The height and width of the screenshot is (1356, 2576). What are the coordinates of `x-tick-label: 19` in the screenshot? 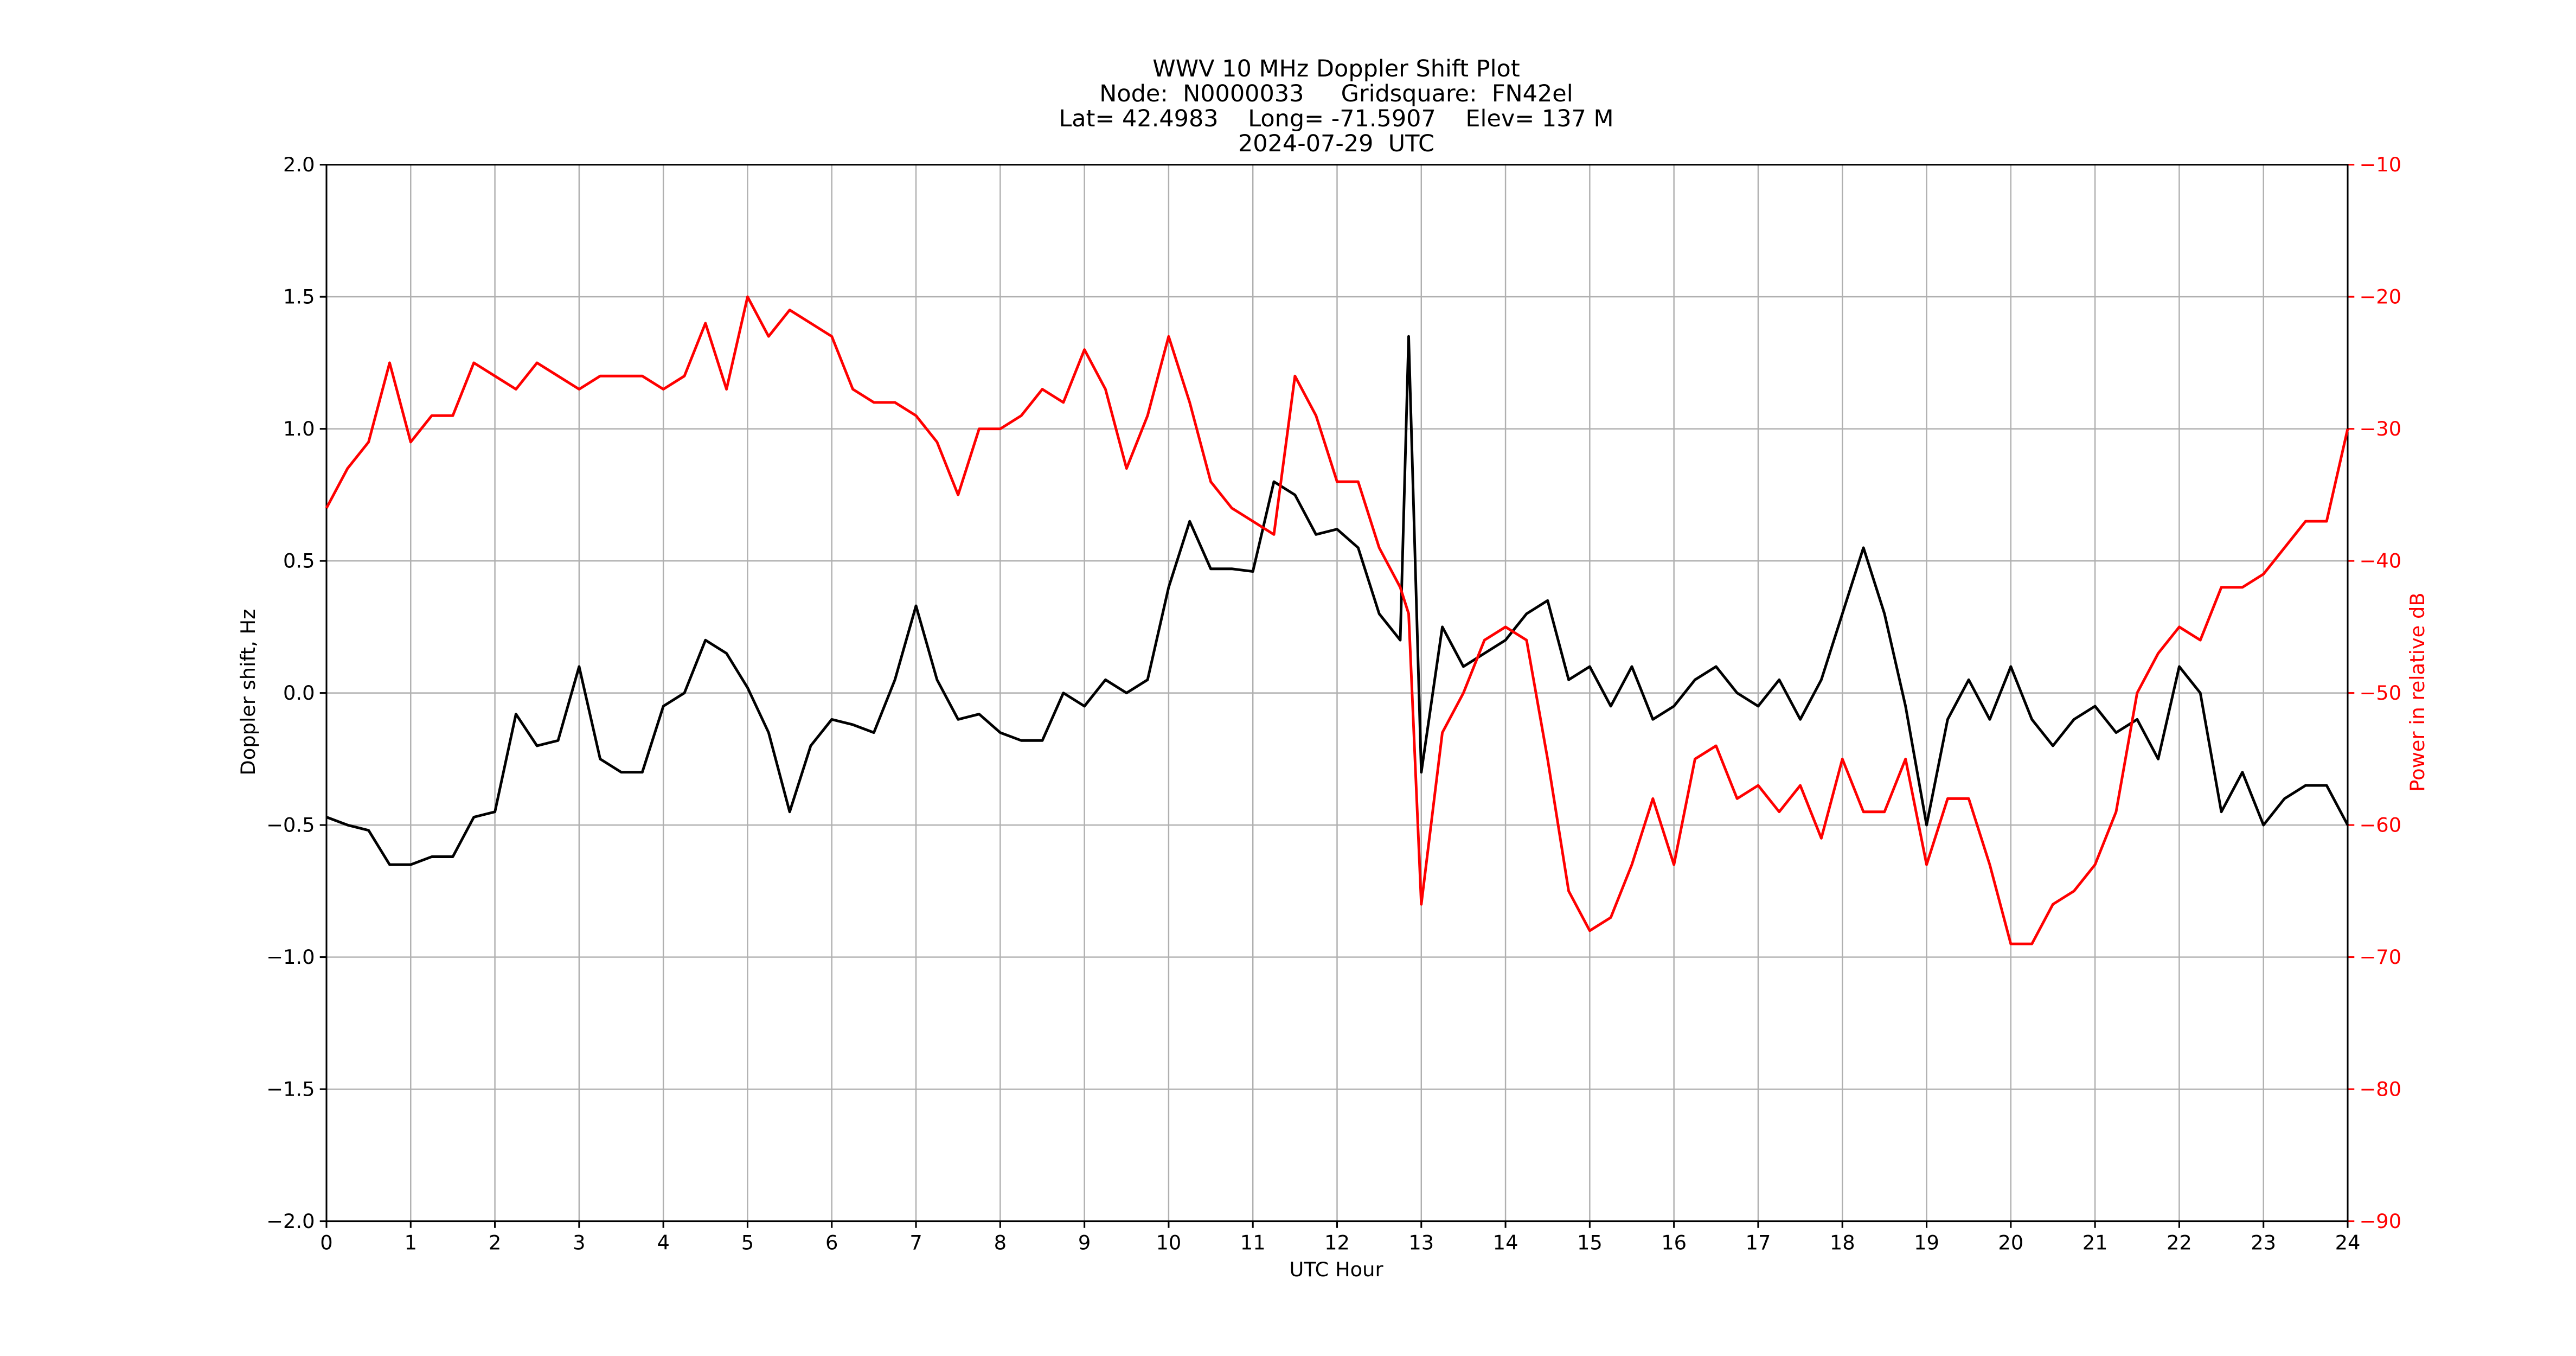 It's located at (1926, 1243).